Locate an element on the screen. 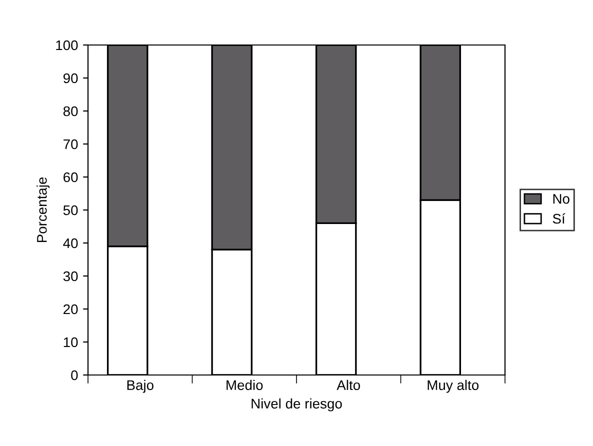 This screenshot has width=593, height=446. y-tick-label: 0 is located at coordinates (74, 375).